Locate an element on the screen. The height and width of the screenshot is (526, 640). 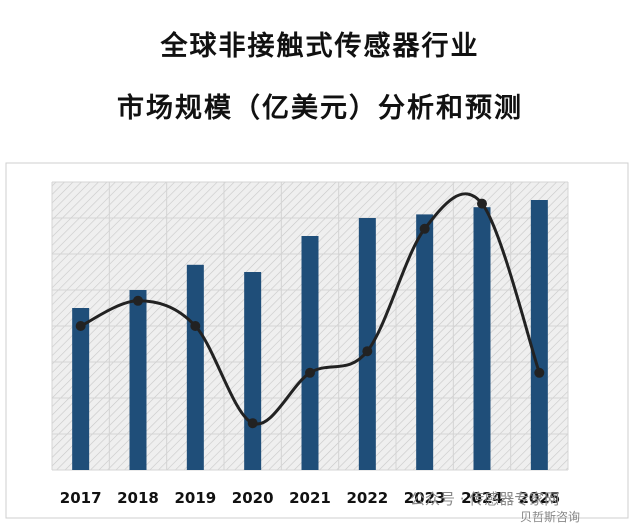
x-tick-label: 2024 is located at coordinates (482, 498).